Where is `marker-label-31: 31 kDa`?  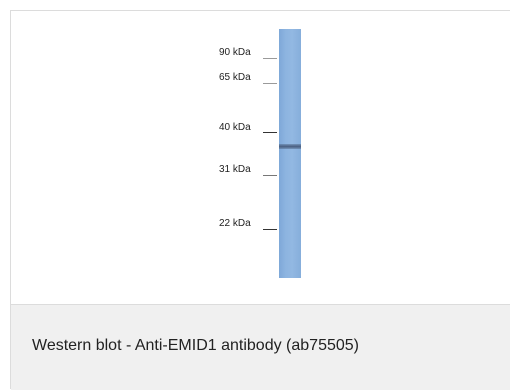 marker-label-31: 31 kDa is located at coordinates (235, 169).